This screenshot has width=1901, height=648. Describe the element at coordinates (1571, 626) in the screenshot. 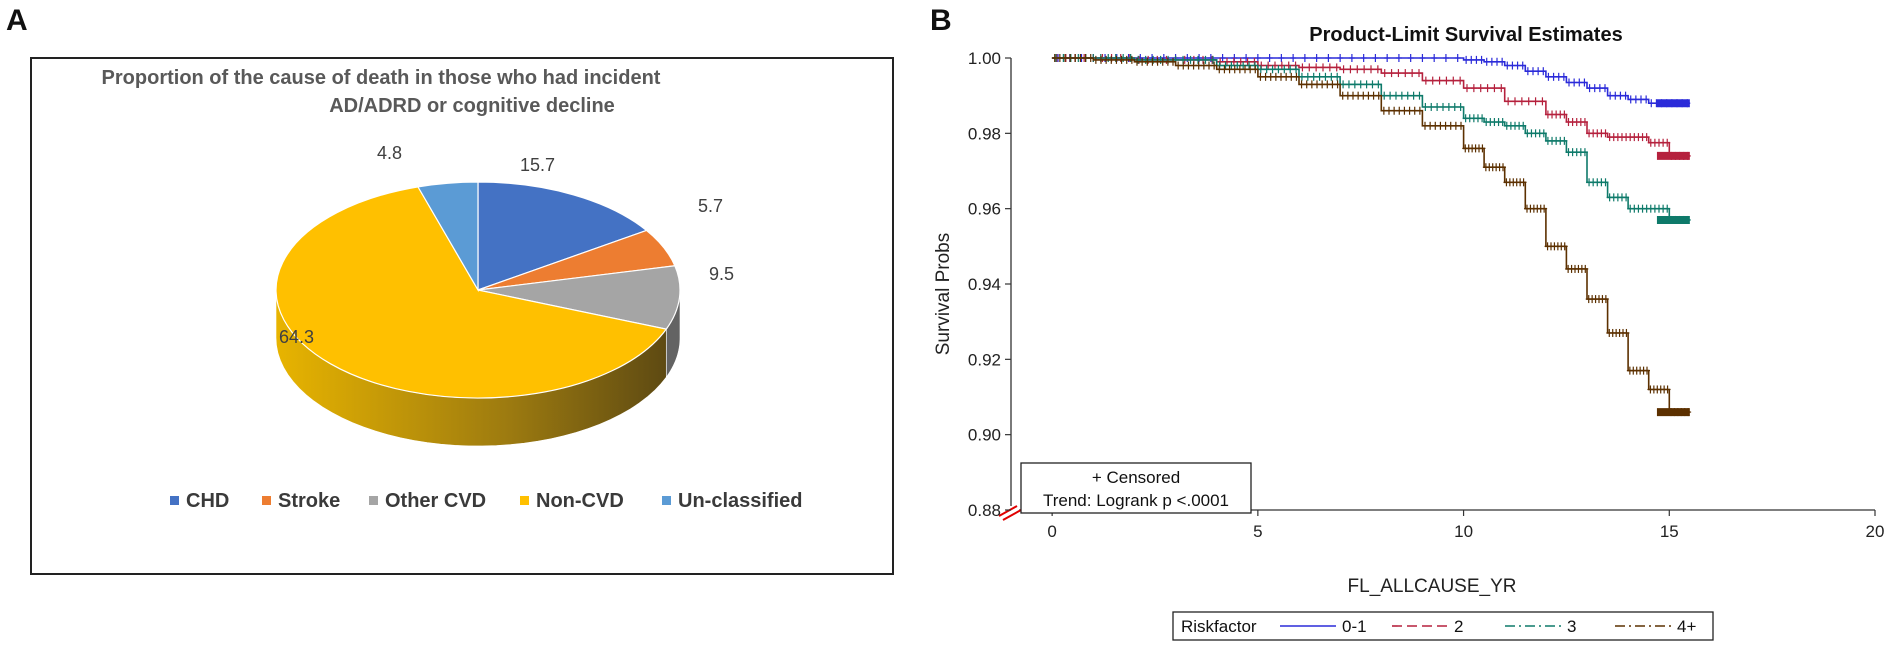

I see `km-legend-label-3: 3` at that location.